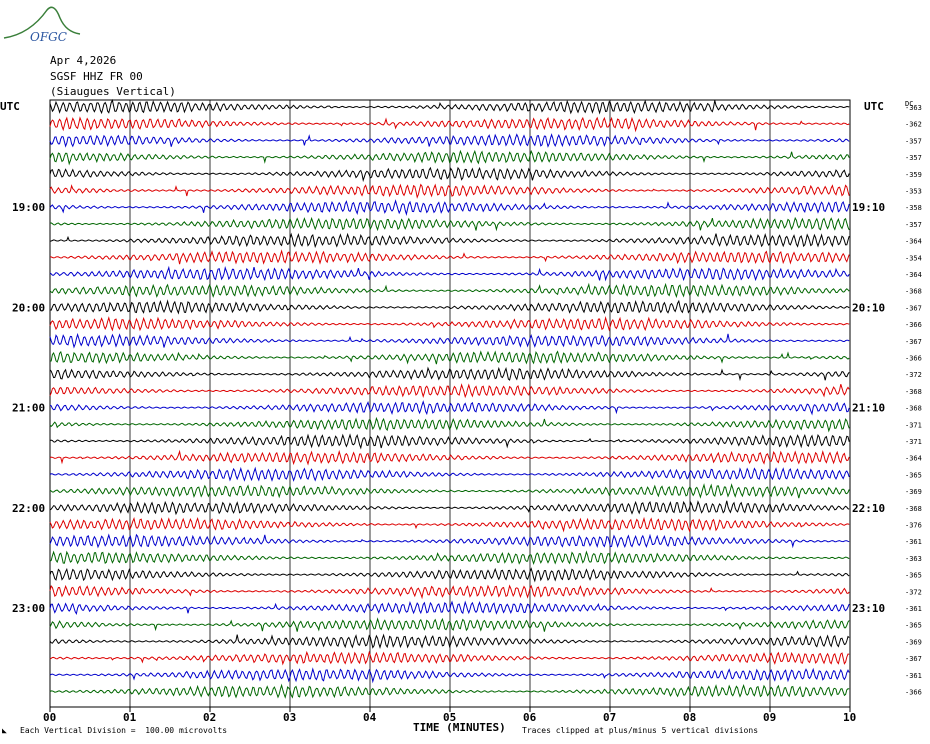 This screenshot has width=930, height=744. I want to click on ofgc-logo: OFGC, so click(42, 25).